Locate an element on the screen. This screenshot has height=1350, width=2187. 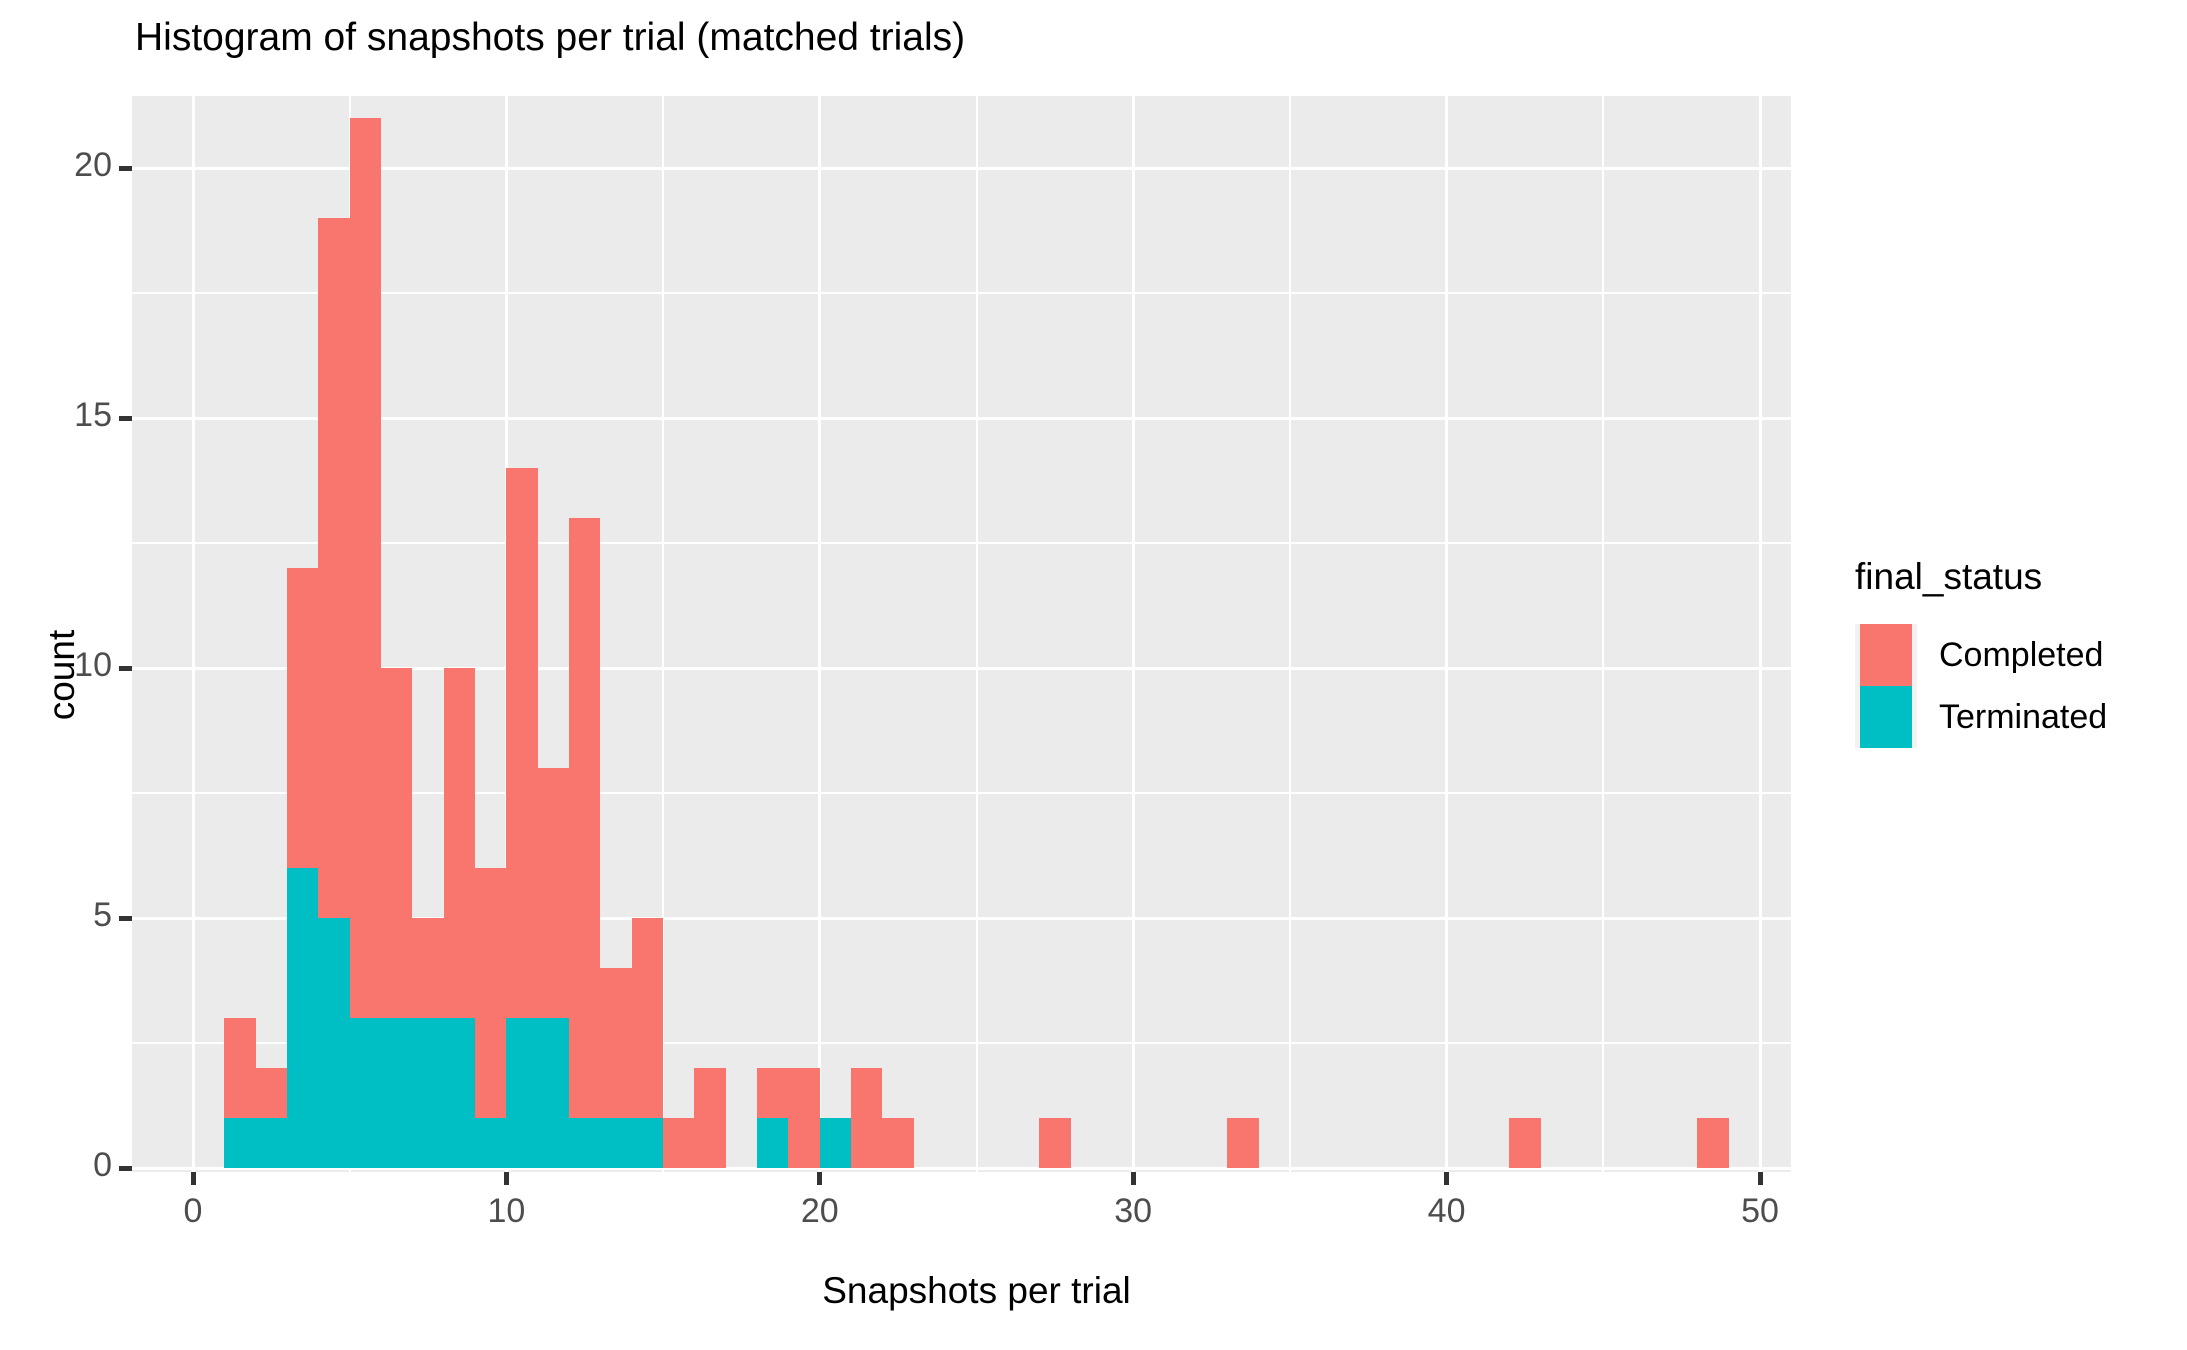
legend-items: Completed Terminated is located at coordinates (1981, 686).